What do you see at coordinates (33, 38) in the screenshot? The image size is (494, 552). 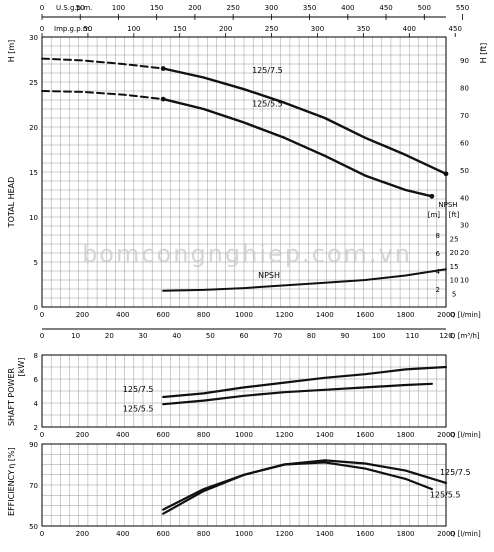 I see `head-ytick-label: 30` at bounding box center [33, 38].